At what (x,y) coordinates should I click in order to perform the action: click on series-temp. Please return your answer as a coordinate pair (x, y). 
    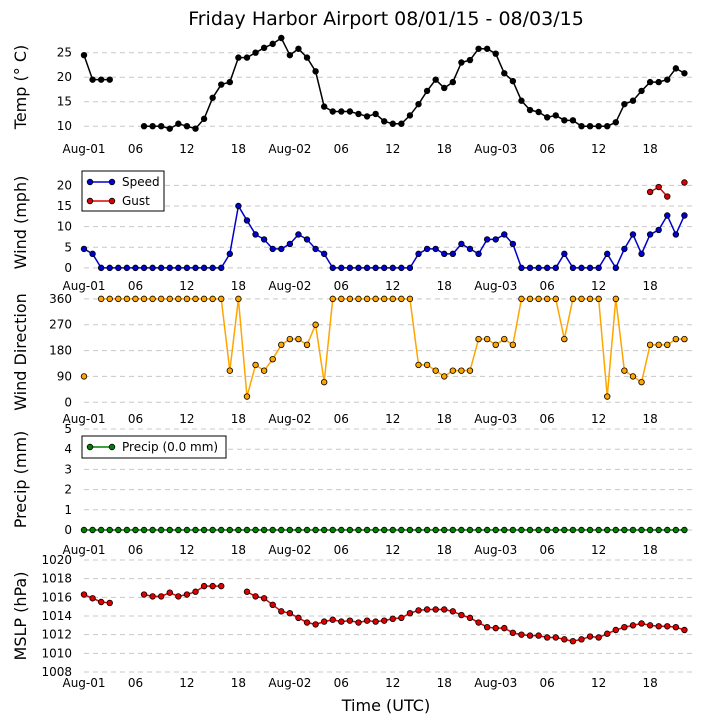
    Looking at the image, I should click on (384, 83).